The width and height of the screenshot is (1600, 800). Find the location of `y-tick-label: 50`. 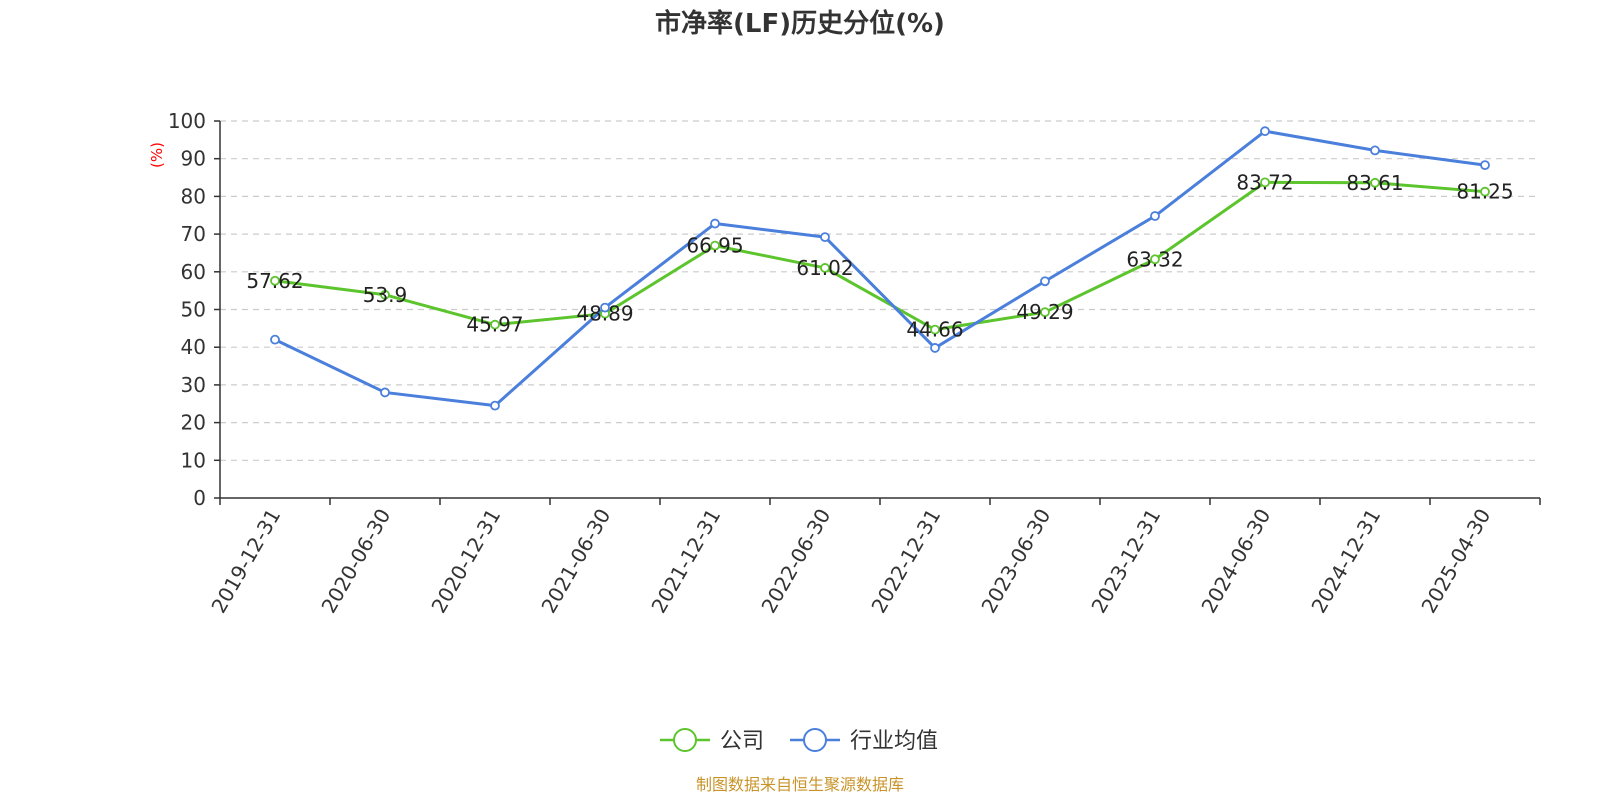

y-tick-label: 50 is located at coordinates (193, 310).